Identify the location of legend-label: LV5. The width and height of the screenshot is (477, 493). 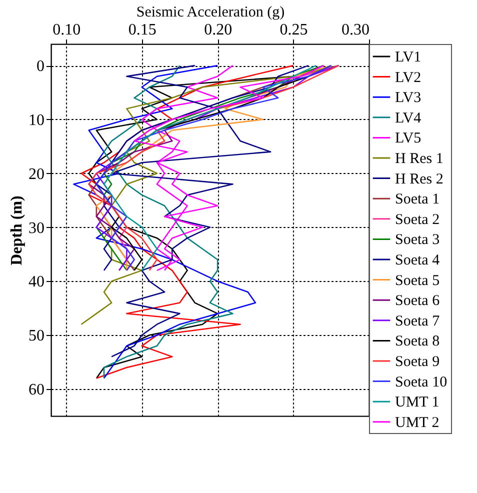
(408, 138).